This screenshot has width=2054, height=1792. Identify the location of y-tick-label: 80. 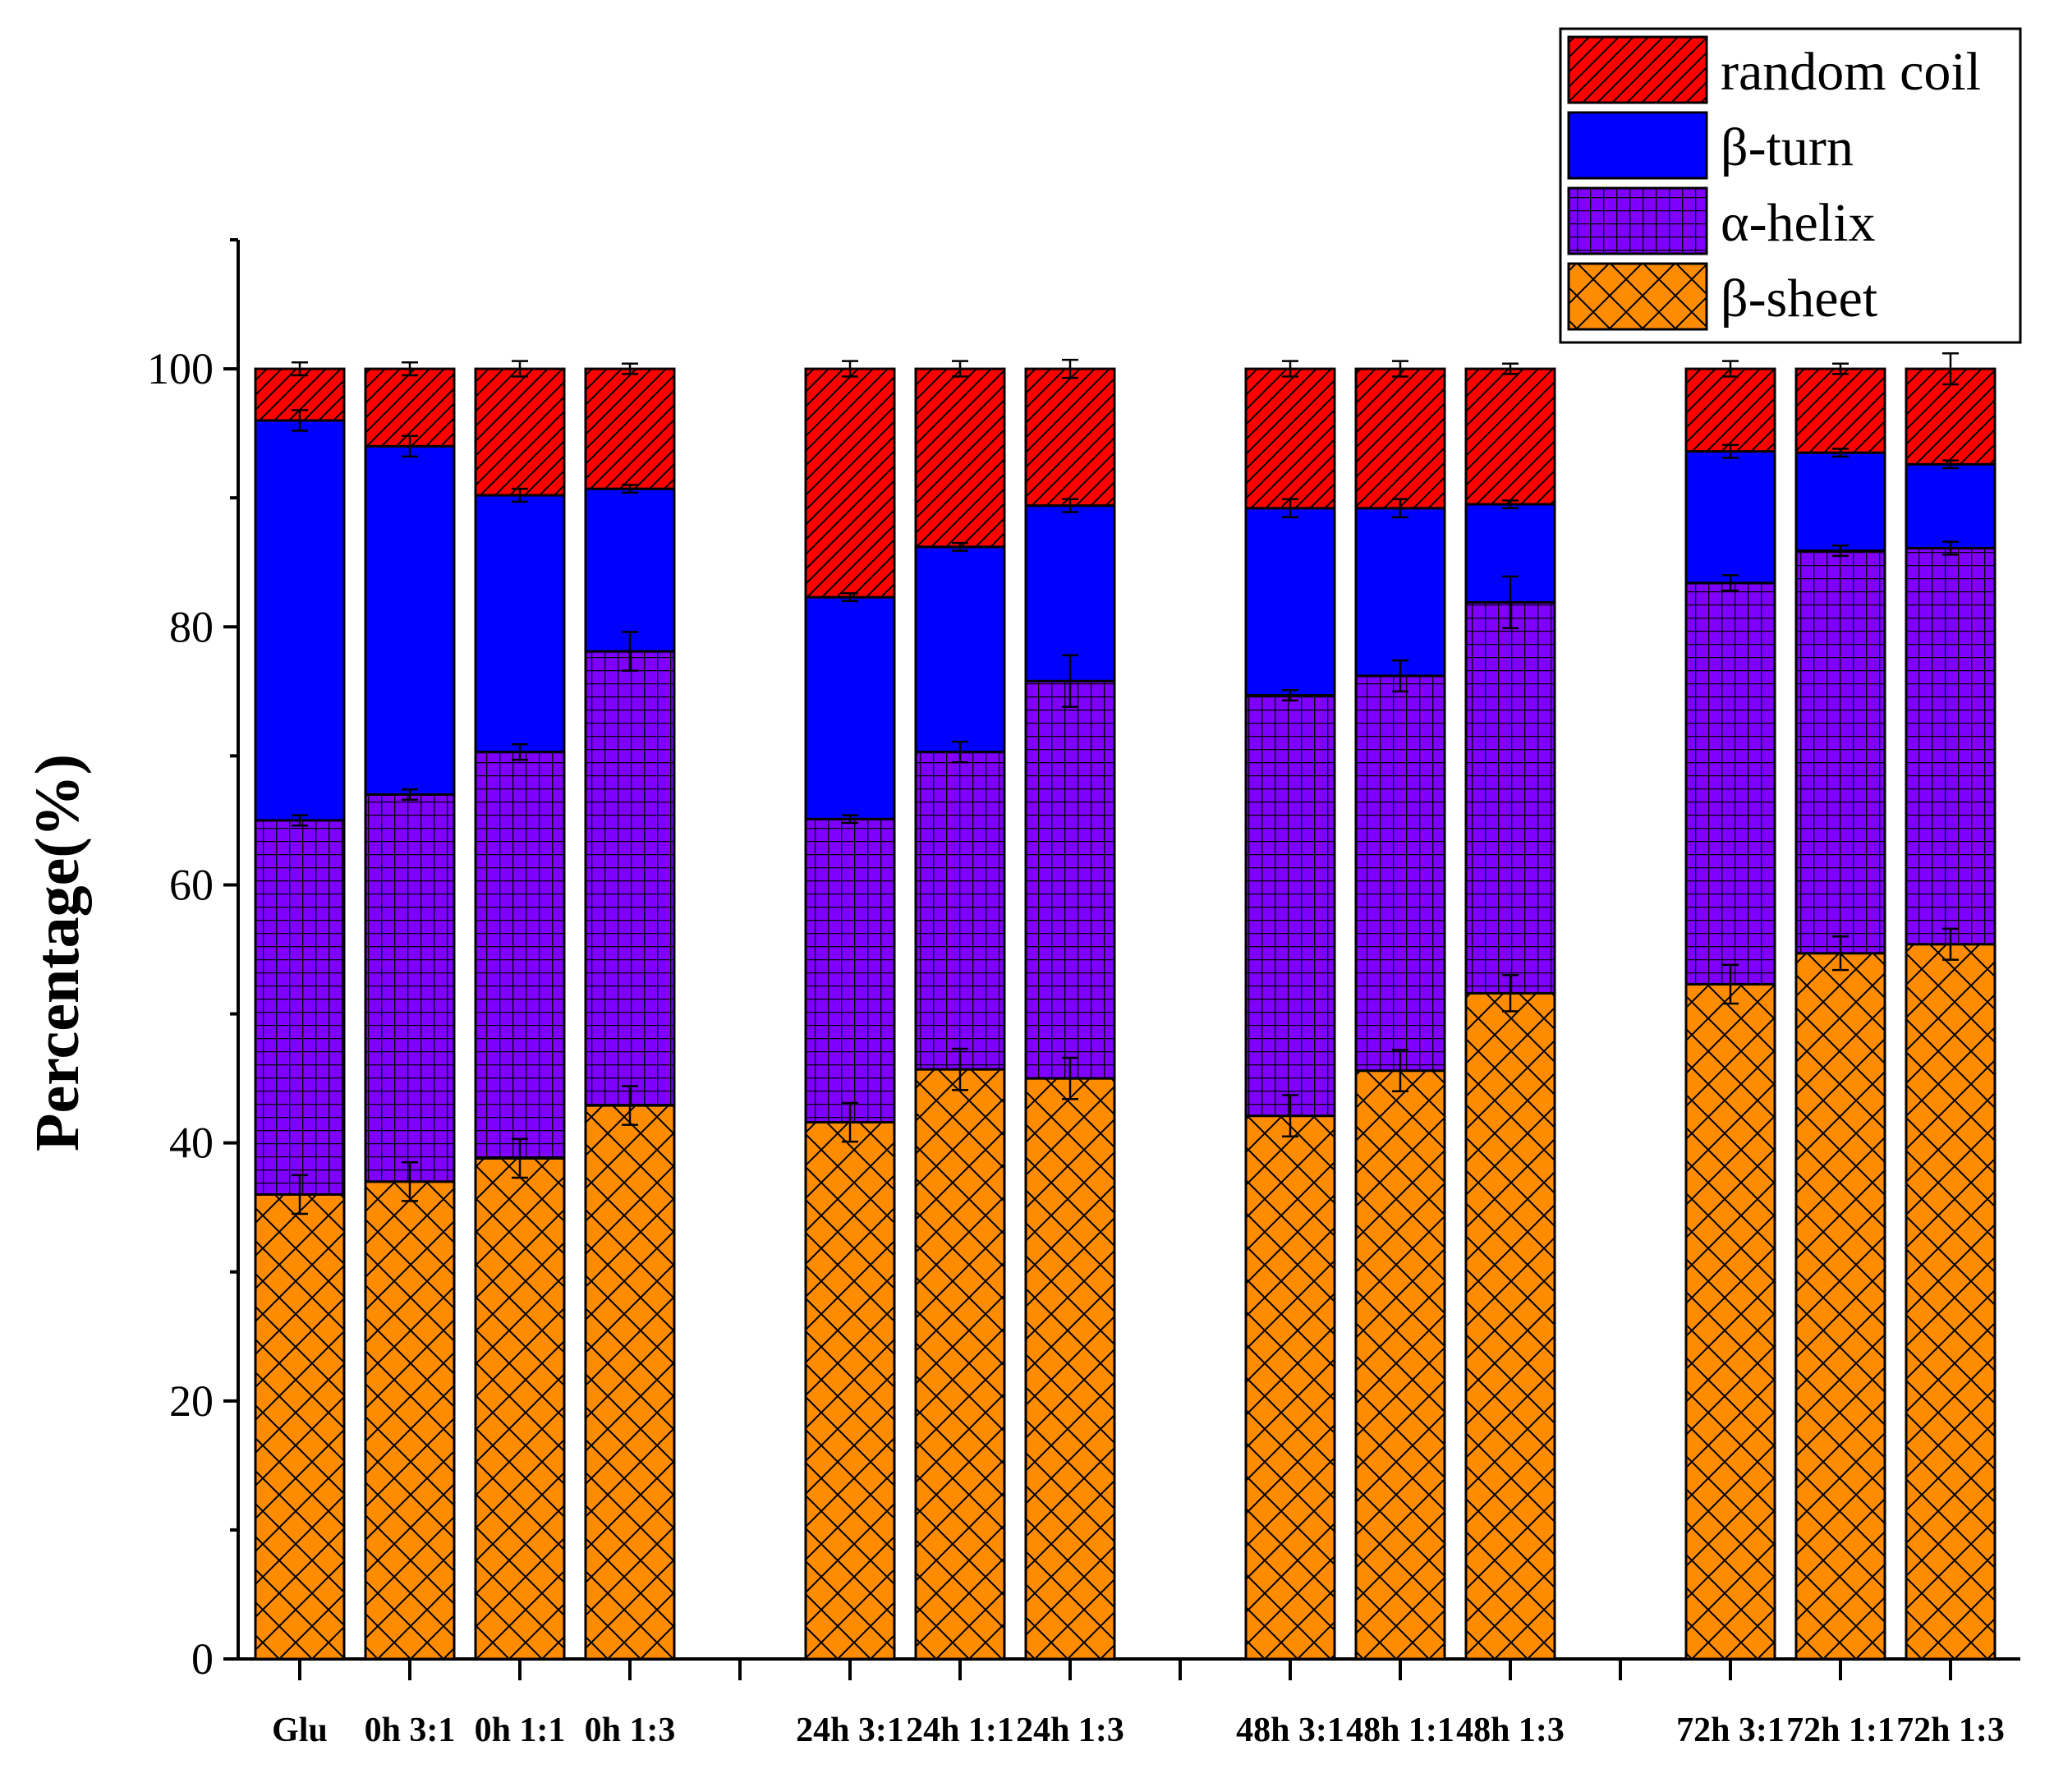
(191, 626).